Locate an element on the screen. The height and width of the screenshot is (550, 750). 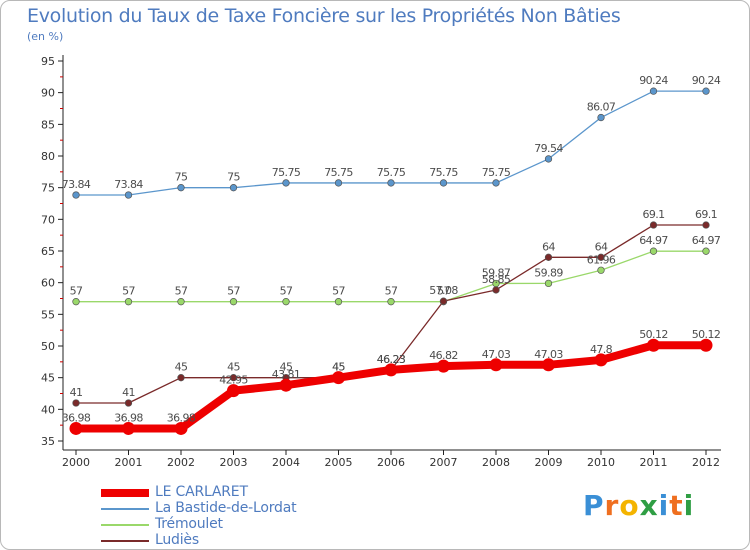
data-label: 79.54 is located at coordinates (548, 148).